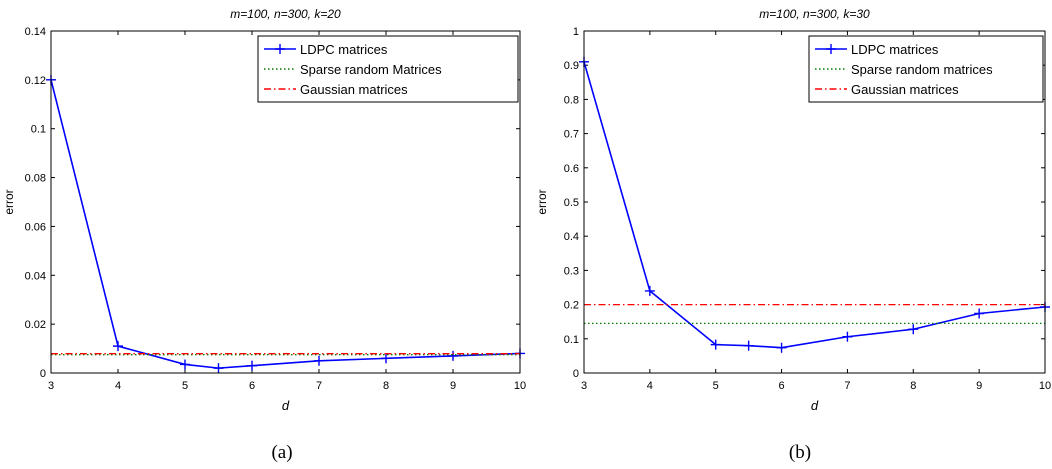  Describe the element at coordinates (571, 100) in the screenshot. I see `y-tick-label: 0.8` at that location.